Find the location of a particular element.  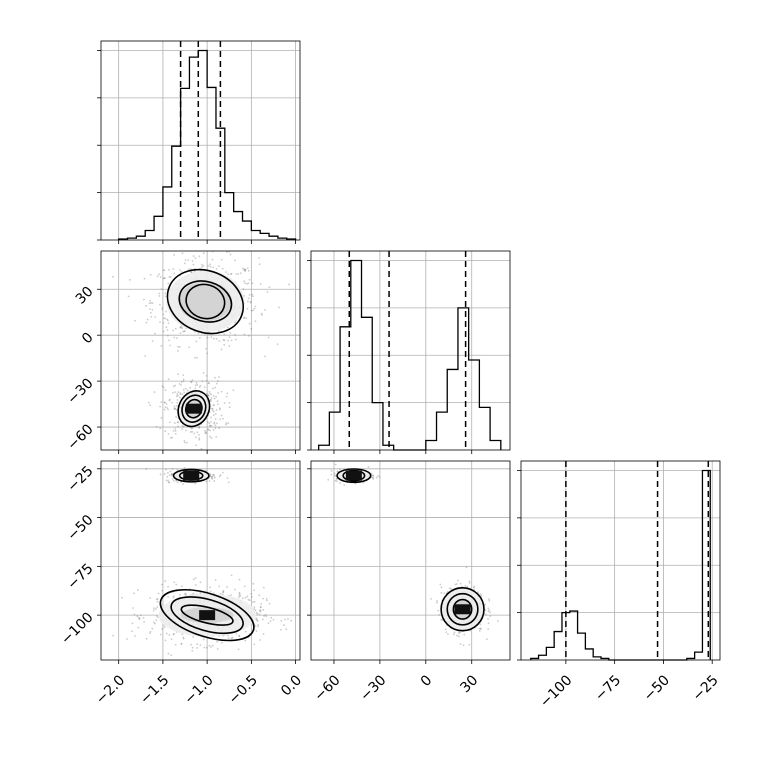

x-tick-label: 0.0 is located at coordinates (291, 685).